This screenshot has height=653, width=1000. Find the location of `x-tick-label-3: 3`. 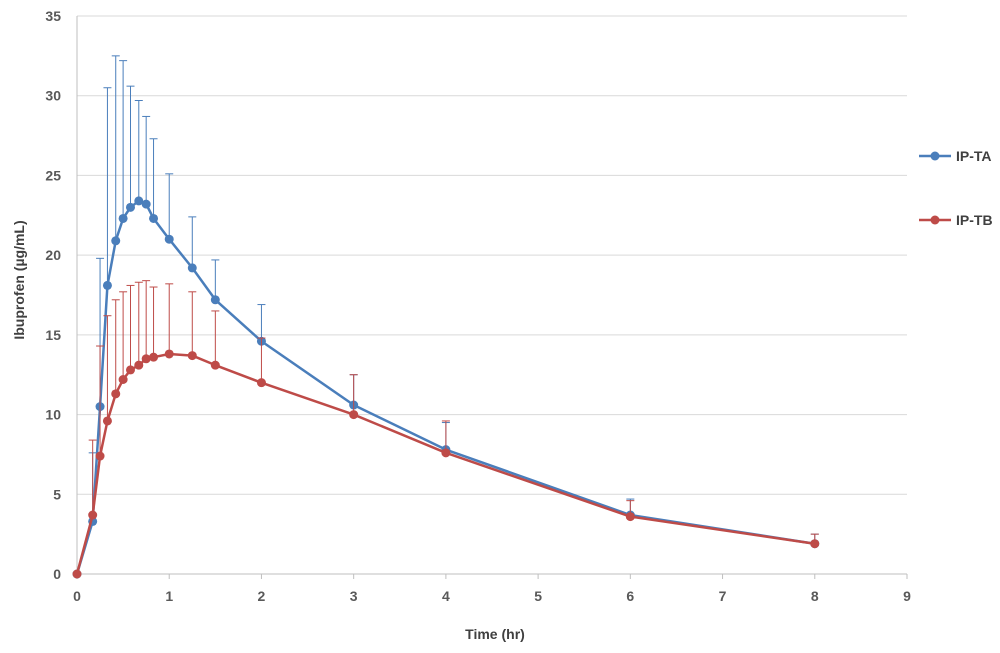

x-tick-label-3: 3 is located at coordinates (354, 596).